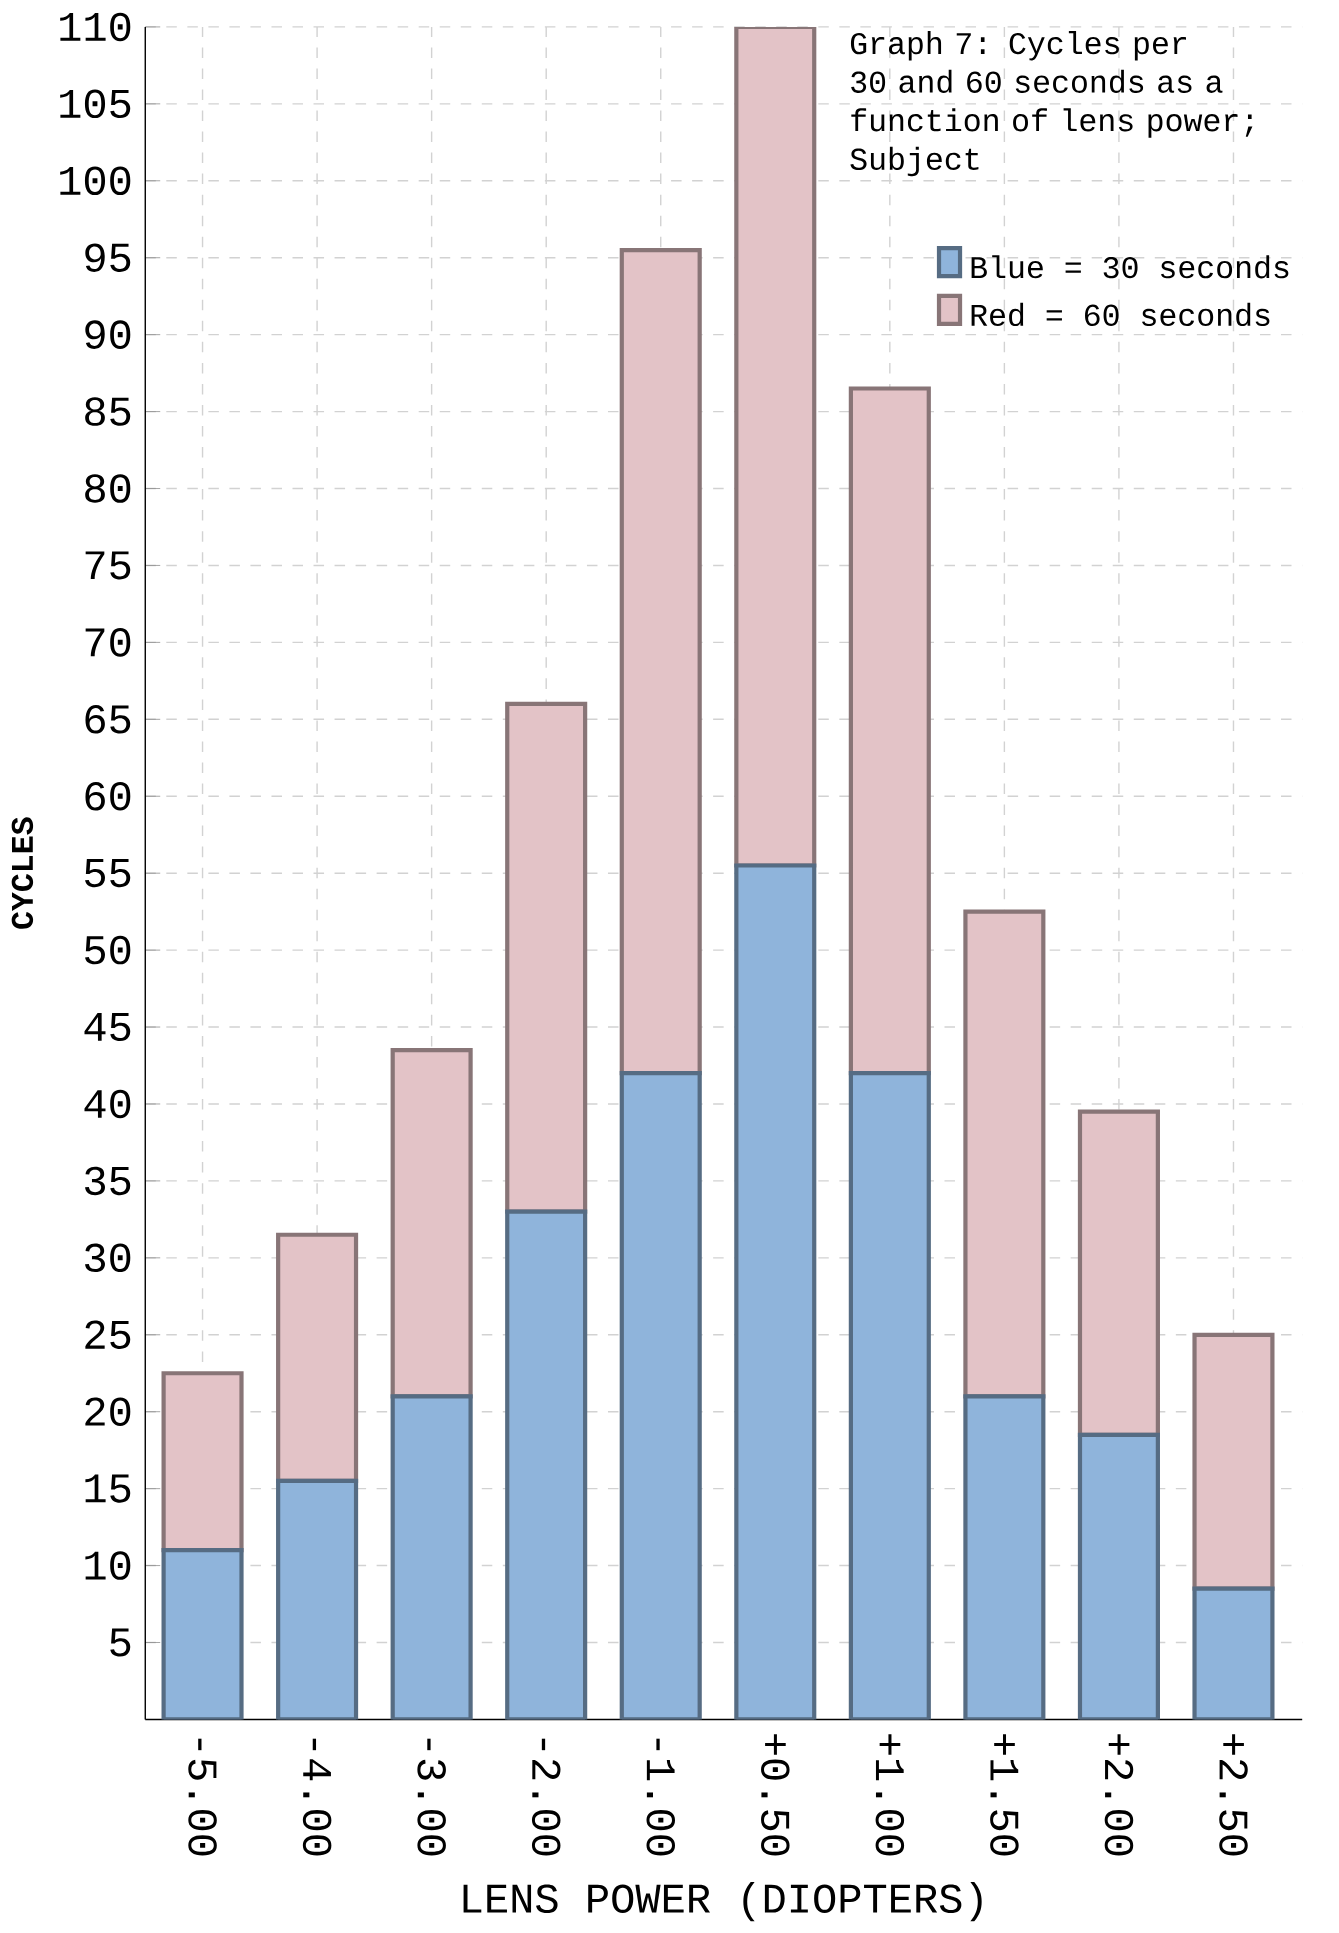  Describe the element at coordinates (107, 950) in the screenshot. I see `y-tick-label: 50` at that location.